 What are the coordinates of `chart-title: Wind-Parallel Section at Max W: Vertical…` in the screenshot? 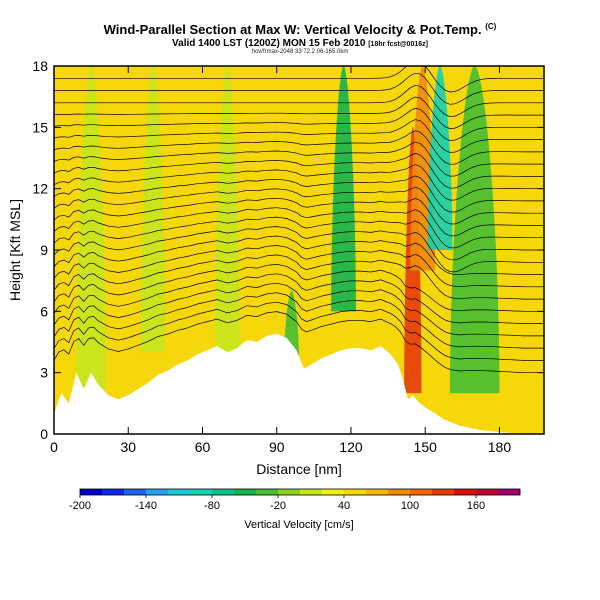 It's located at (300, 29).